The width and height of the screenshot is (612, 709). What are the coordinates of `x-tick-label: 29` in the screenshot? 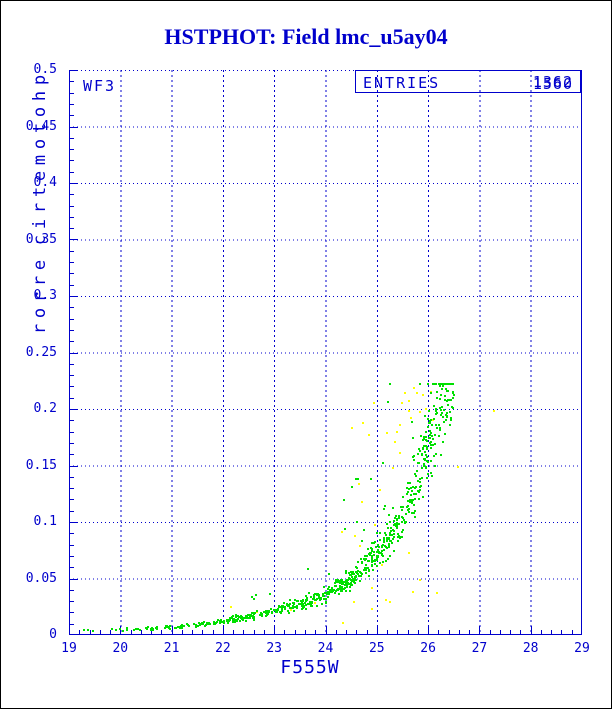 It's located at (582, 648).